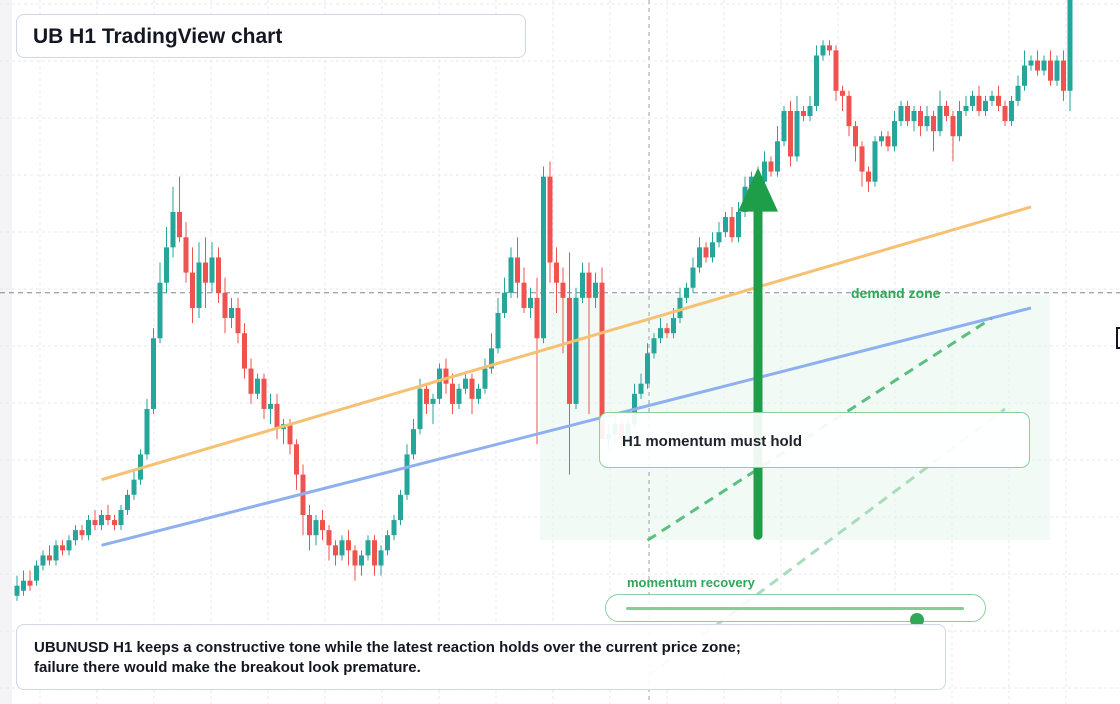  I want to click on momentum-arrow-head, so click(758, 189).